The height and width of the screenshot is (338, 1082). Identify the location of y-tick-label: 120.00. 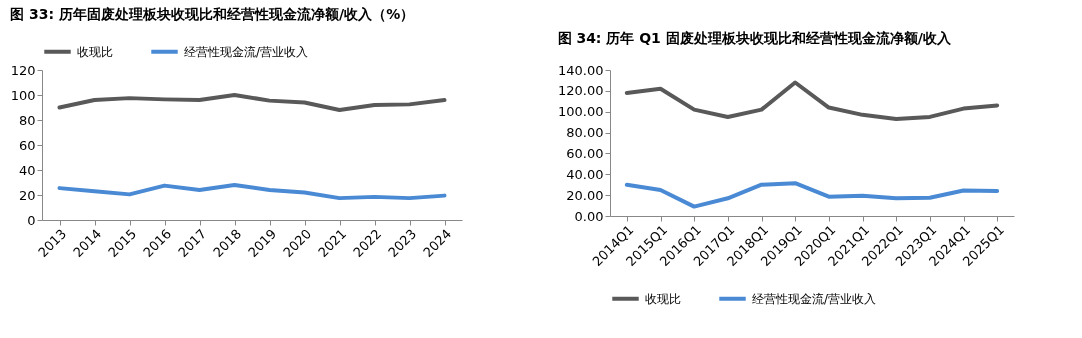
(581, 91).